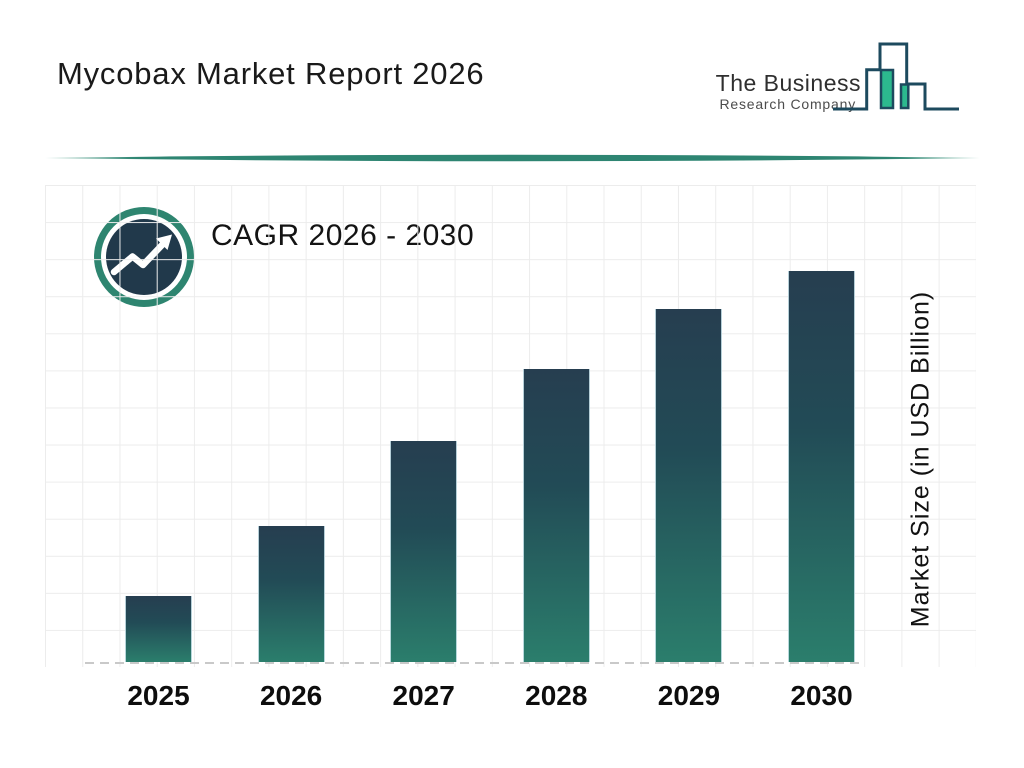 The width and height of the screenshot is (1024, 768). Describe the element at coordinates (158, 695) in the screenshot. I see `x-label-2025: 2025` at that location.